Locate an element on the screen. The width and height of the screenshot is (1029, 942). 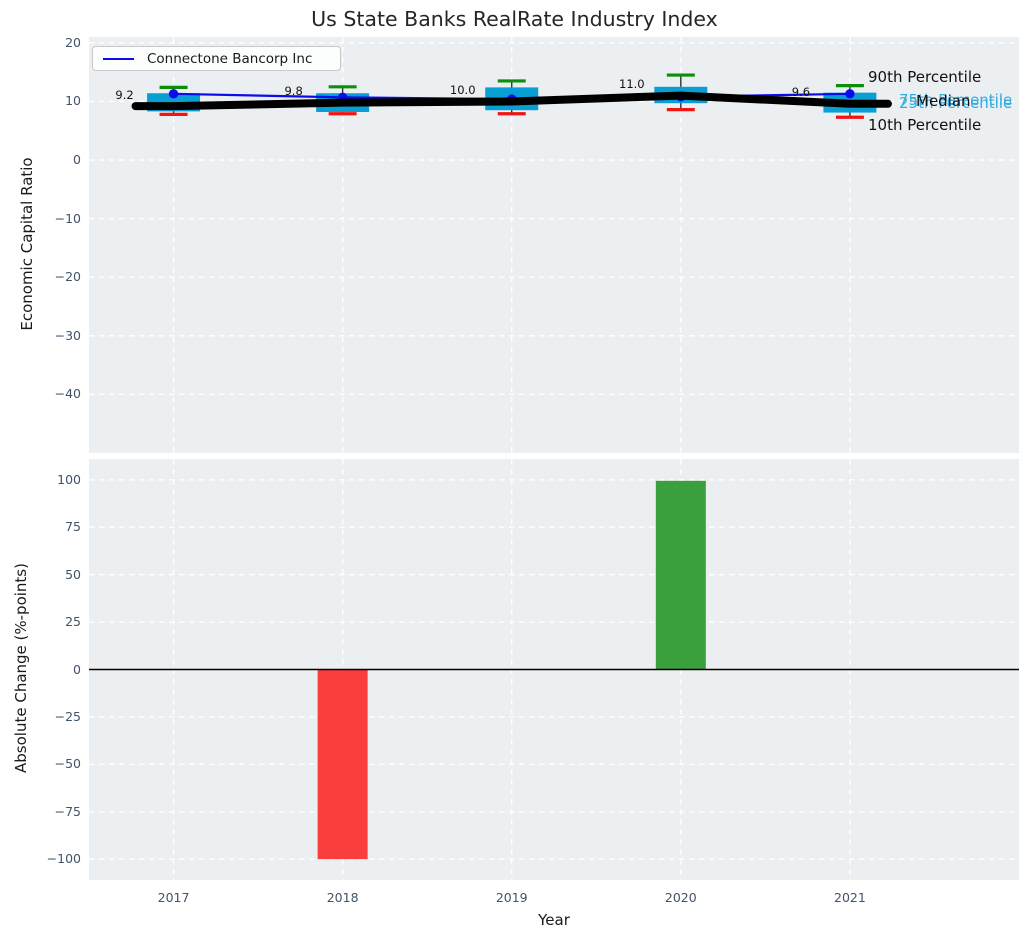
y-tick-label: −40 is located at coordinates (67, 394).